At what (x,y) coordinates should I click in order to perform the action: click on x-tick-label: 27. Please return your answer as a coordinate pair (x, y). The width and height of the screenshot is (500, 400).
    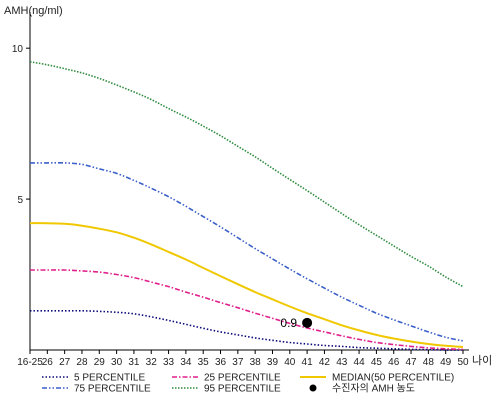
    Looking at the image, I should click on (65, 362).